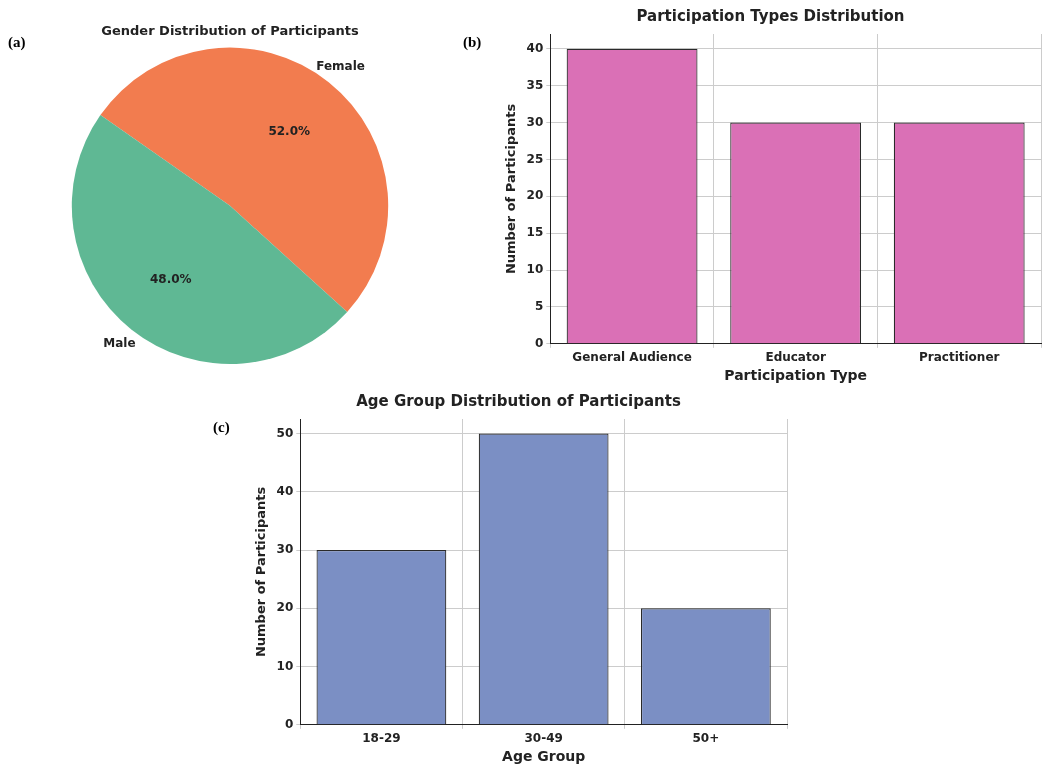 Image resolution: width=1049 pixels, height=766 pixels. I want to click on x-axis-title: Participation Type, so click(796, 375).